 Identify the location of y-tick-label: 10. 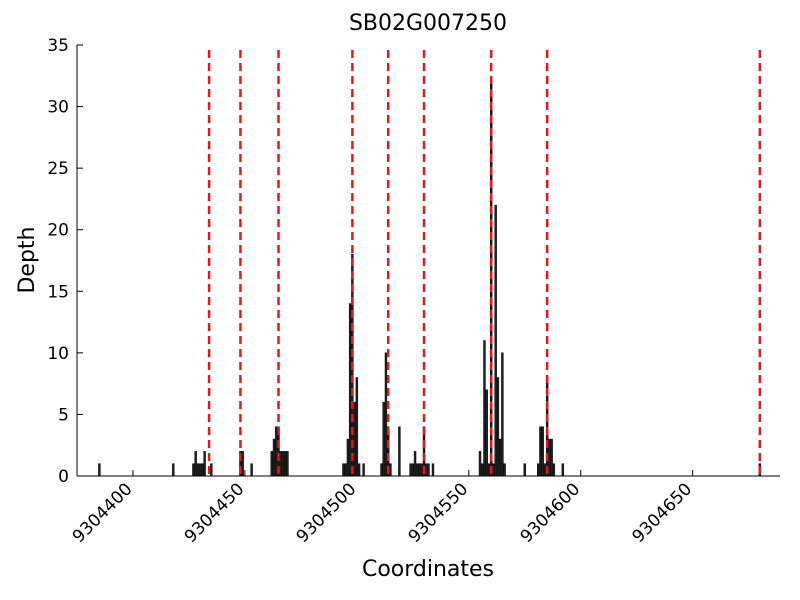
(58, 354).